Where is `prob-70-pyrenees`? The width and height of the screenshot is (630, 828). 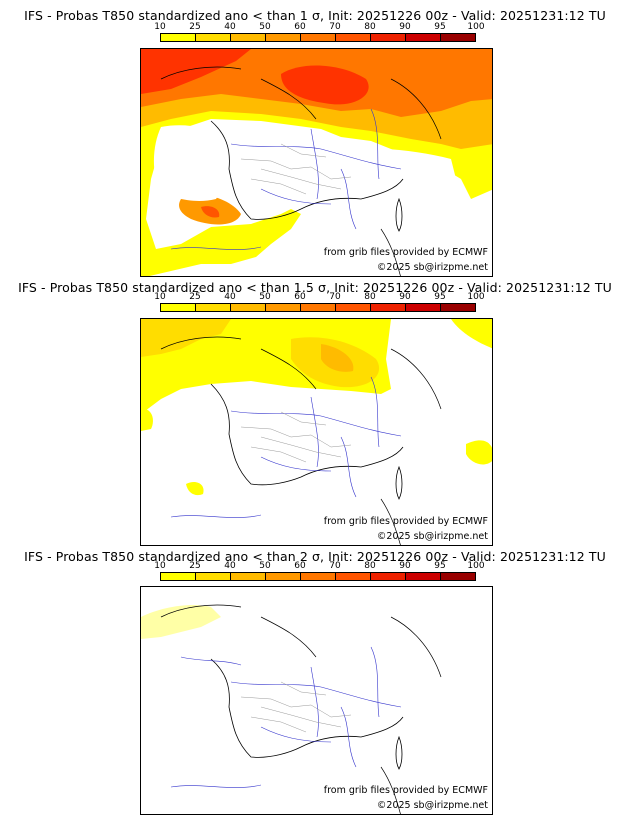 prob-70-pyrenees is located at coordinates (210, 212).